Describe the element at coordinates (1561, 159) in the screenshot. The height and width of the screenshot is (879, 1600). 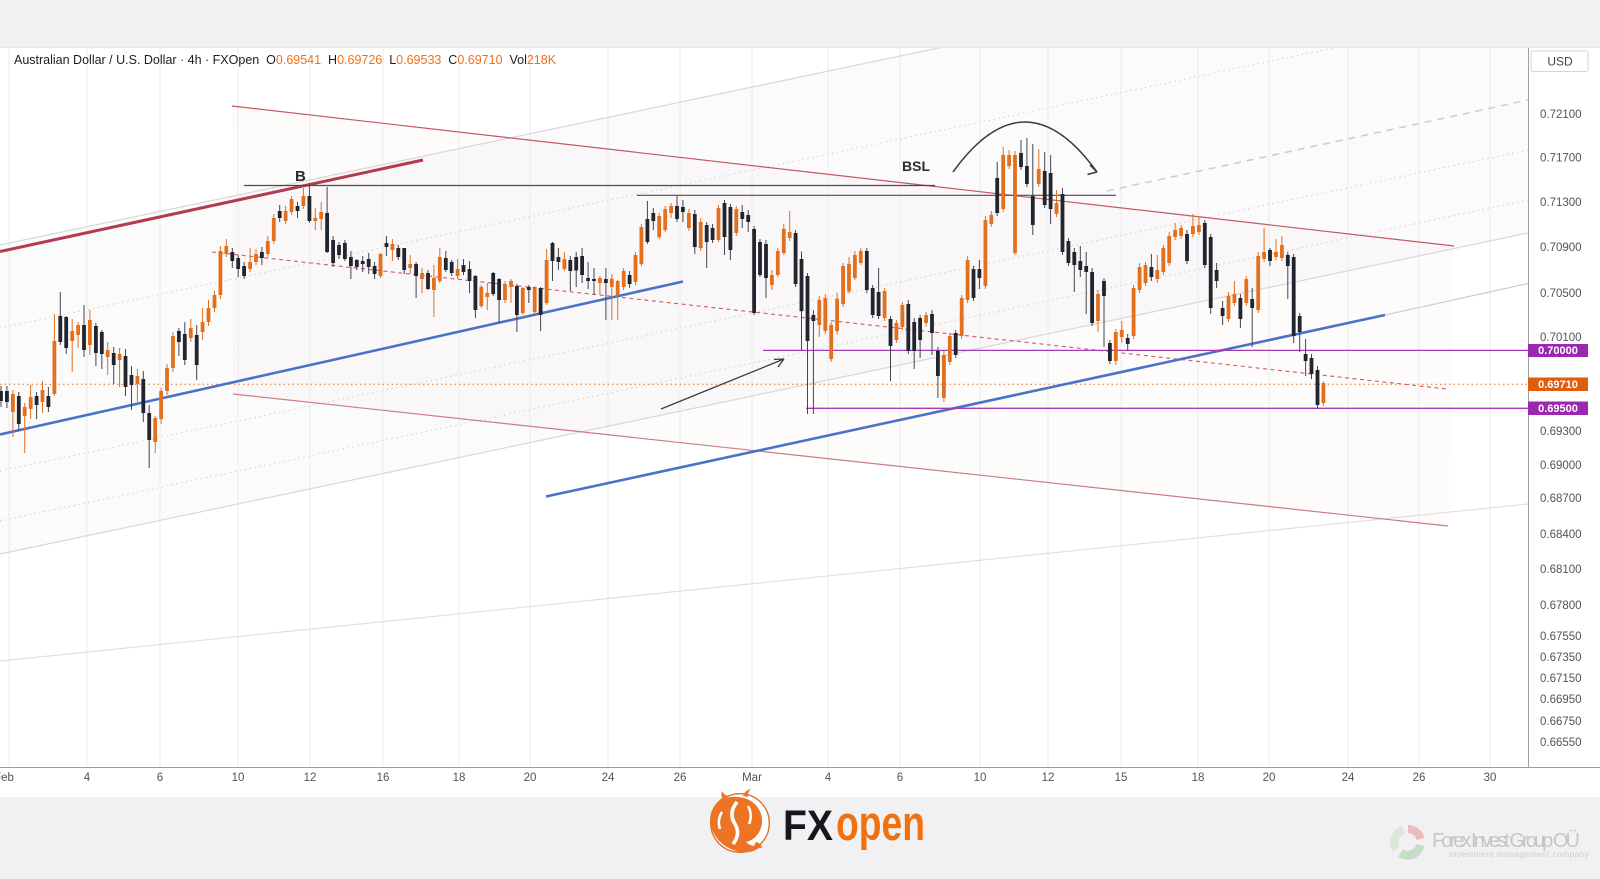
I see `svg-text: 0.71700` at that location.